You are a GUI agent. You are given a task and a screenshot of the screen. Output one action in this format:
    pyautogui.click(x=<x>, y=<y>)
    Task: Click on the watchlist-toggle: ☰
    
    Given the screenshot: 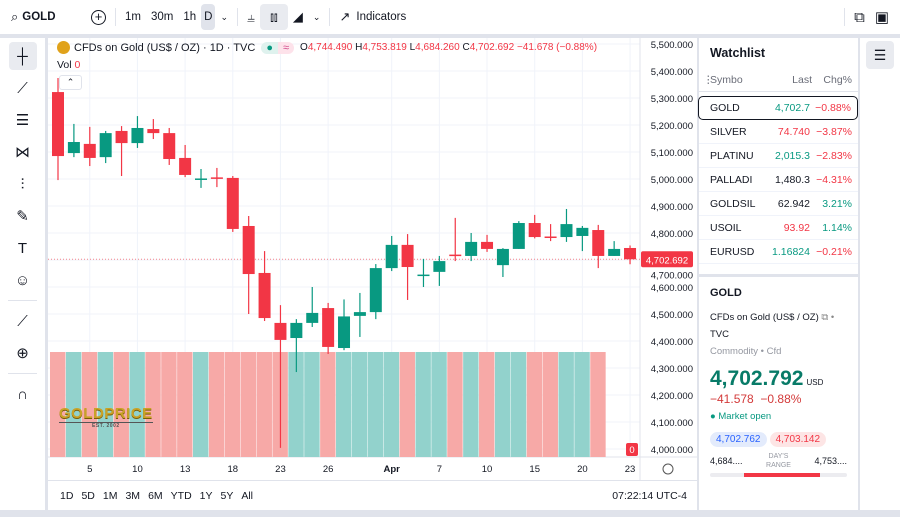 What is the action you would take?
    pyautogui.click(x=880, y=55)
    